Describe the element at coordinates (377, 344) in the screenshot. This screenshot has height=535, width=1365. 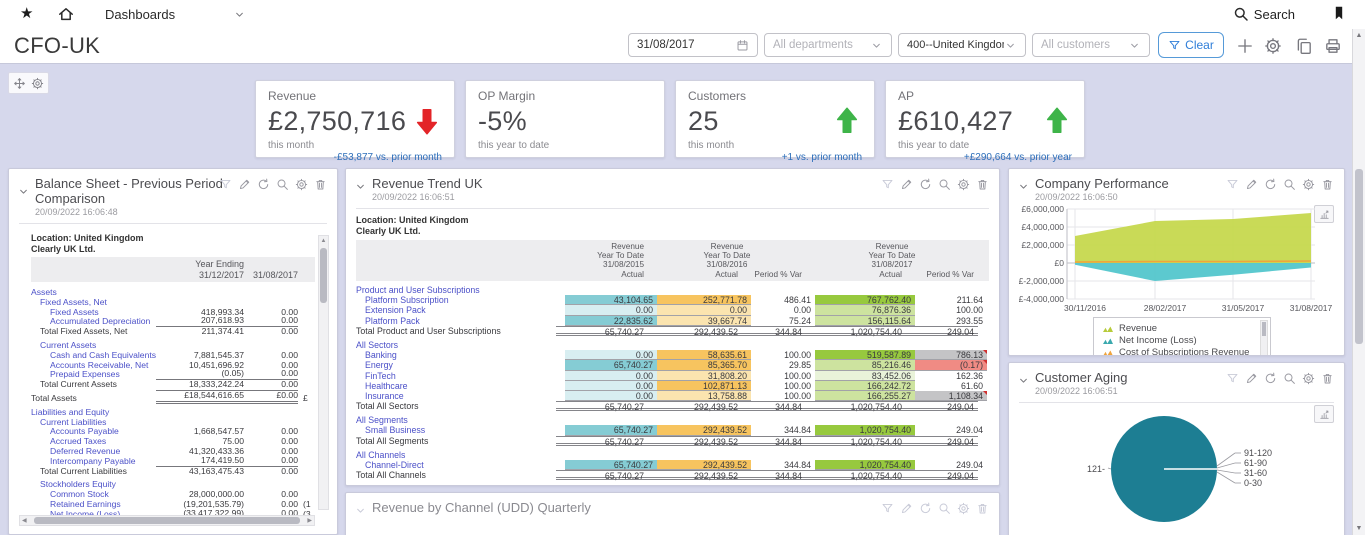
I see `dimension-link: All Sectors` at that location.